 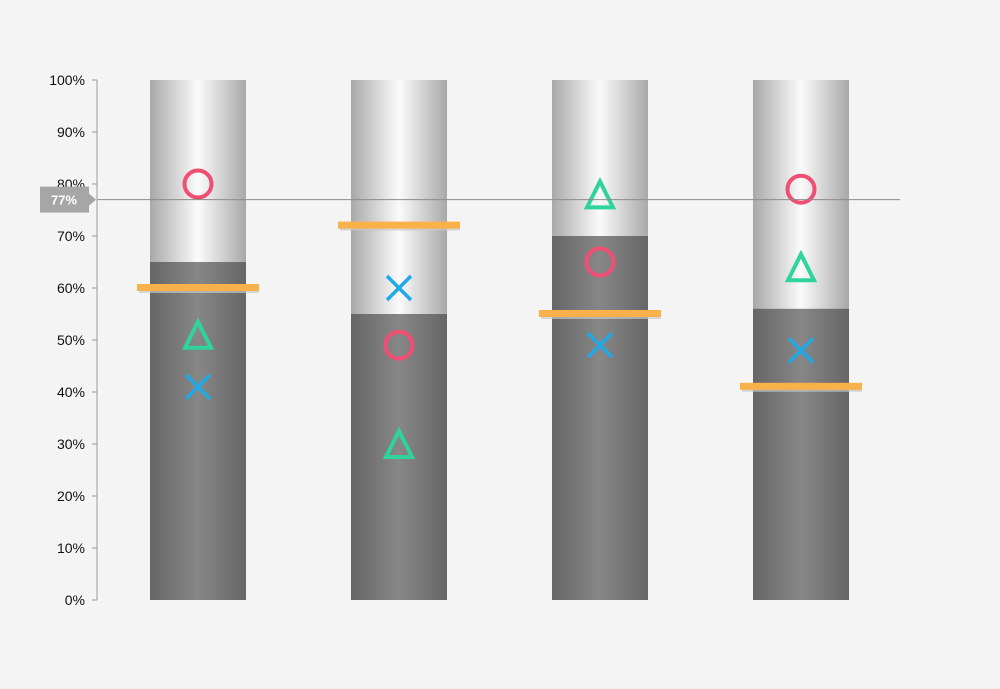 What do you see at coordinates (71, 496) in the screenshot?
I see `y-tick-label: 20%` at bounding box center [71, 496].